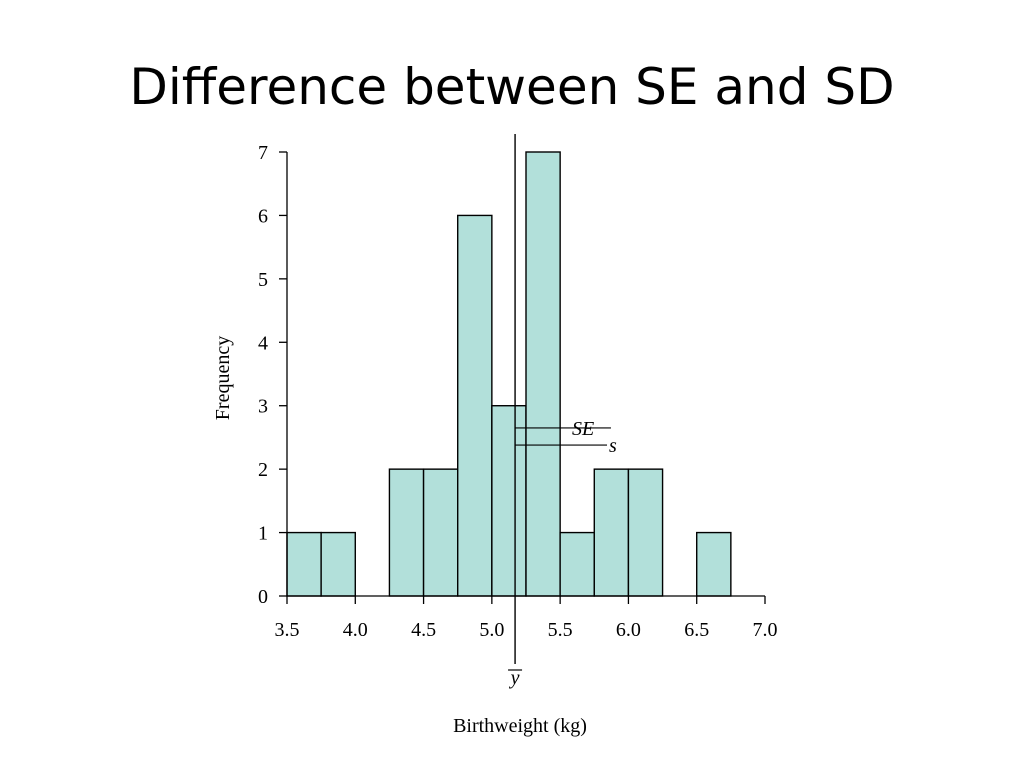  What do you see at coordinates (526, 618) in the screenshot?
I see `x-ticks-group: 3.5 4.0 4.5 5.0 5.5 6.0 6.5 7.0` at bounding box center [526, 618].